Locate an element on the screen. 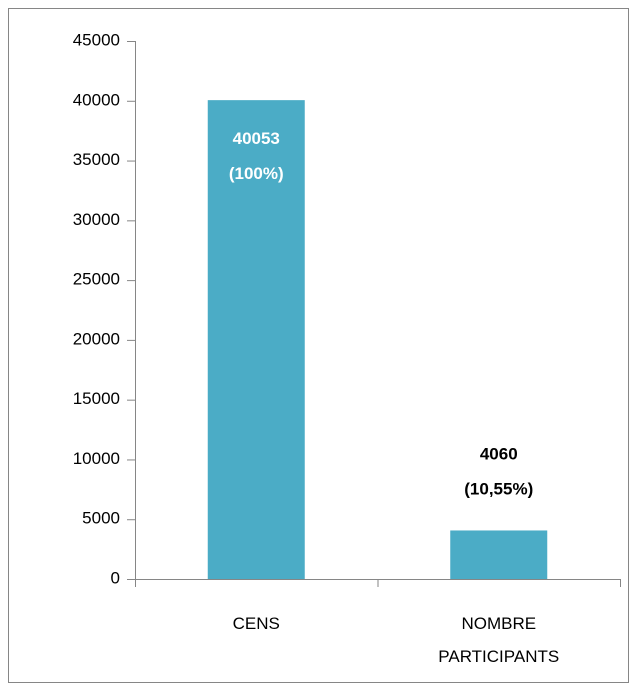 This screenshot has width=637, height=691. y-tick-label: 5000 is located at coordinates (101, 518).